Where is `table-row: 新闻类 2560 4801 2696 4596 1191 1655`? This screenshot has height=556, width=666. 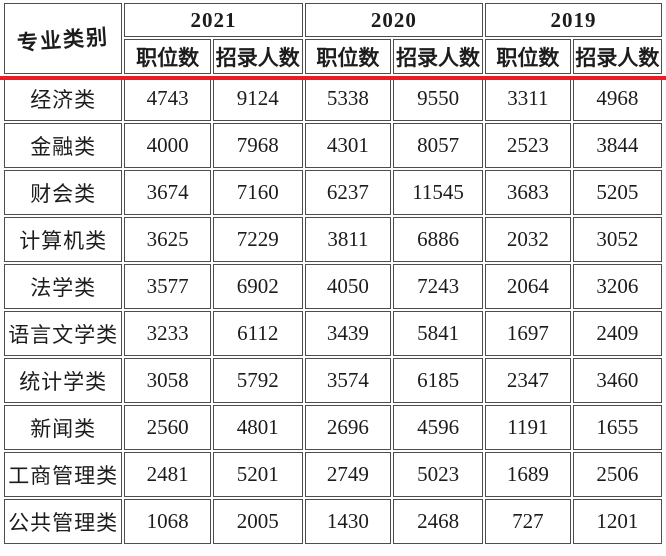 table-row: 新闻类 2560 4801 2696 4596 1191 1655 is located at coordinates (333, 427).